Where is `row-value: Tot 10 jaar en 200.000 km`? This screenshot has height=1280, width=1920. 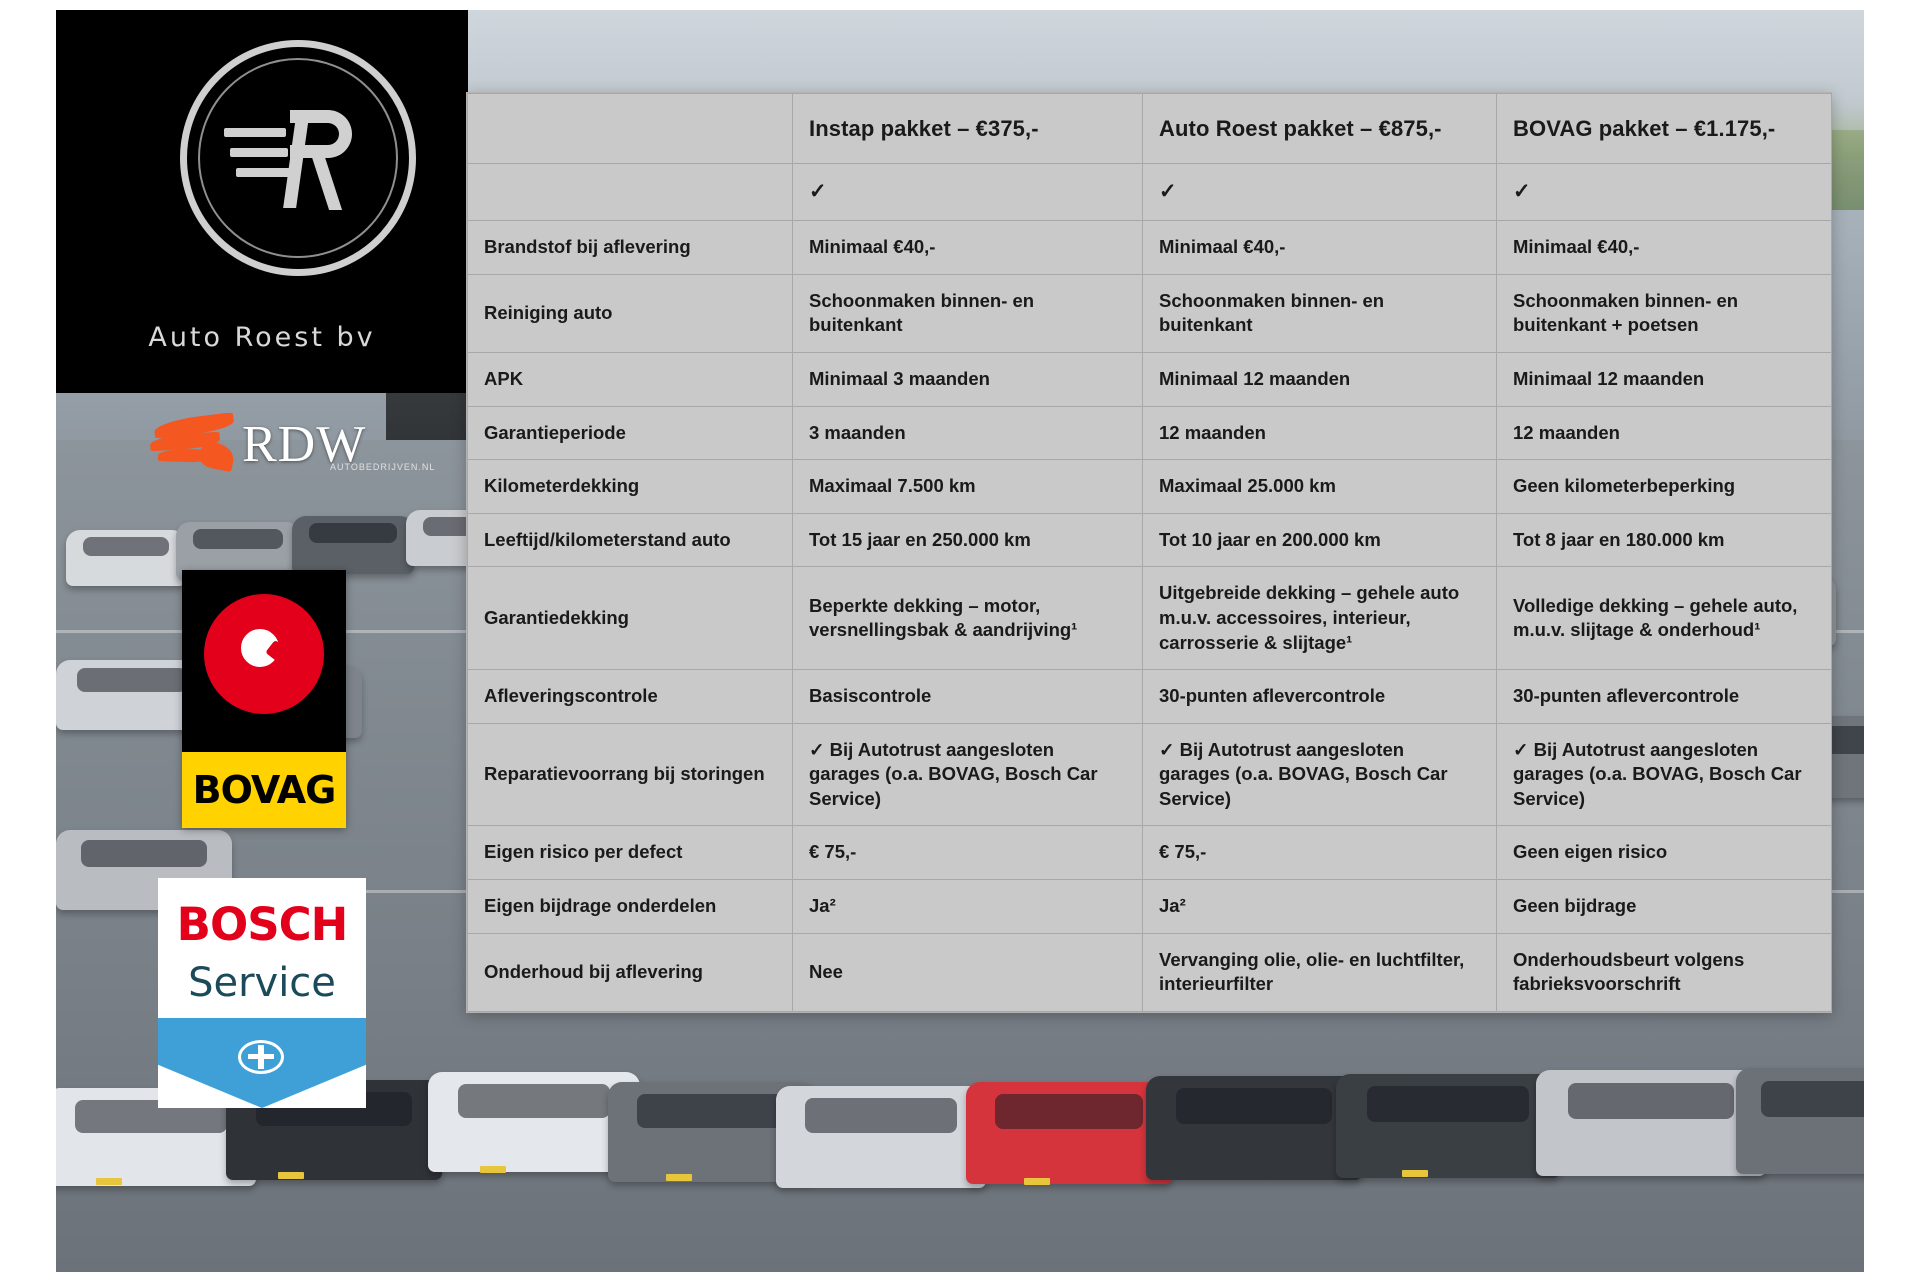 row-value: Tot 10 jaar en 200.000 km is located at coordinates (1319, 540).